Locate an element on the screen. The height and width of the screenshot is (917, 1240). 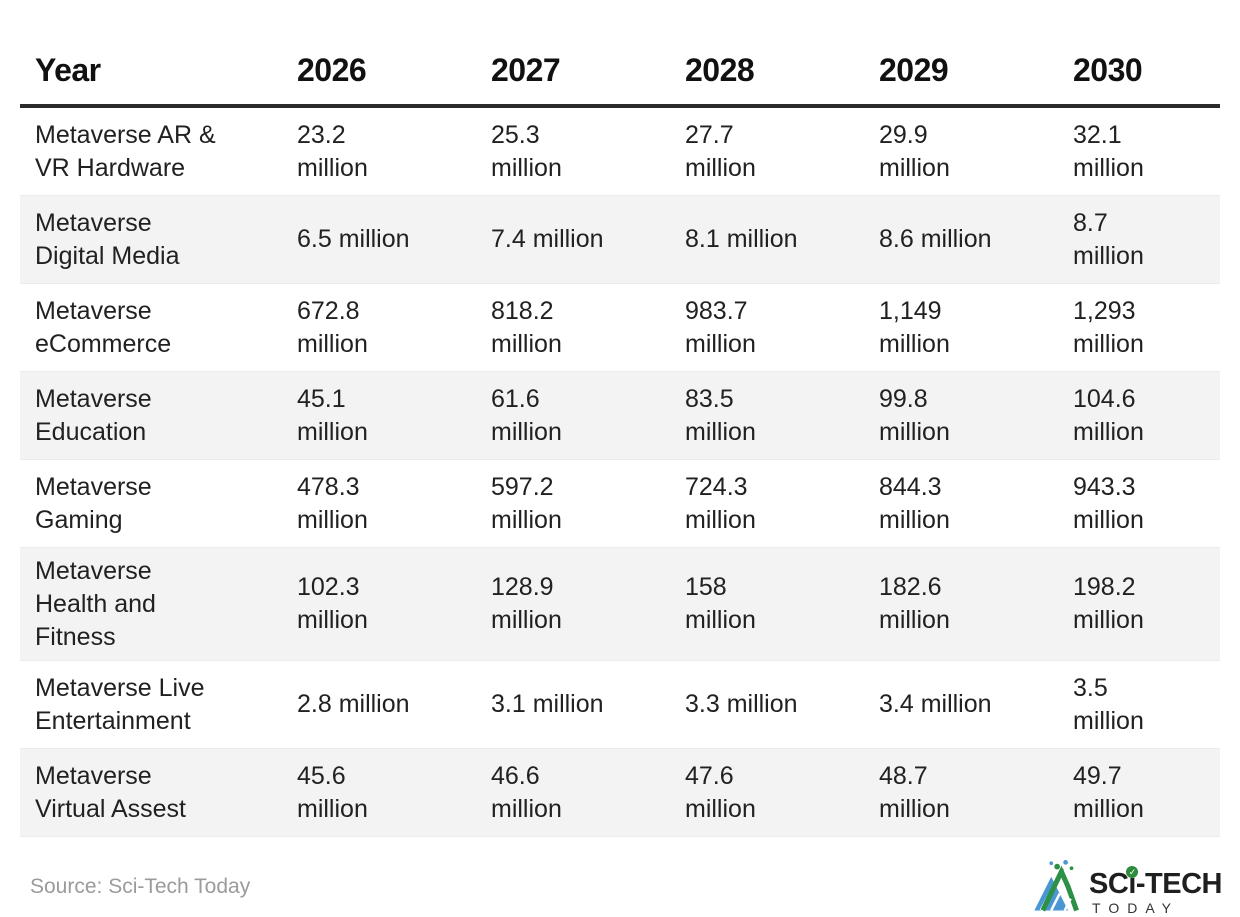
cell-value: 8.6 million is located at coordinates (935, 239).